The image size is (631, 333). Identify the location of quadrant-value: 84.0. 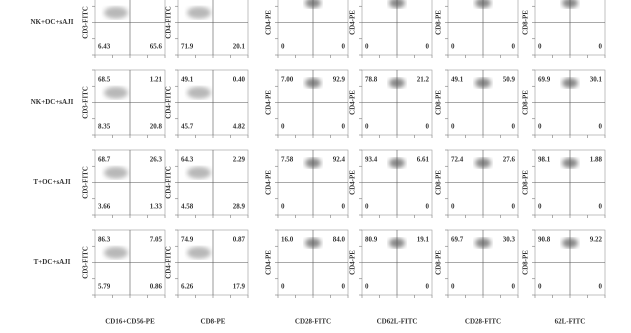
(339, 240).